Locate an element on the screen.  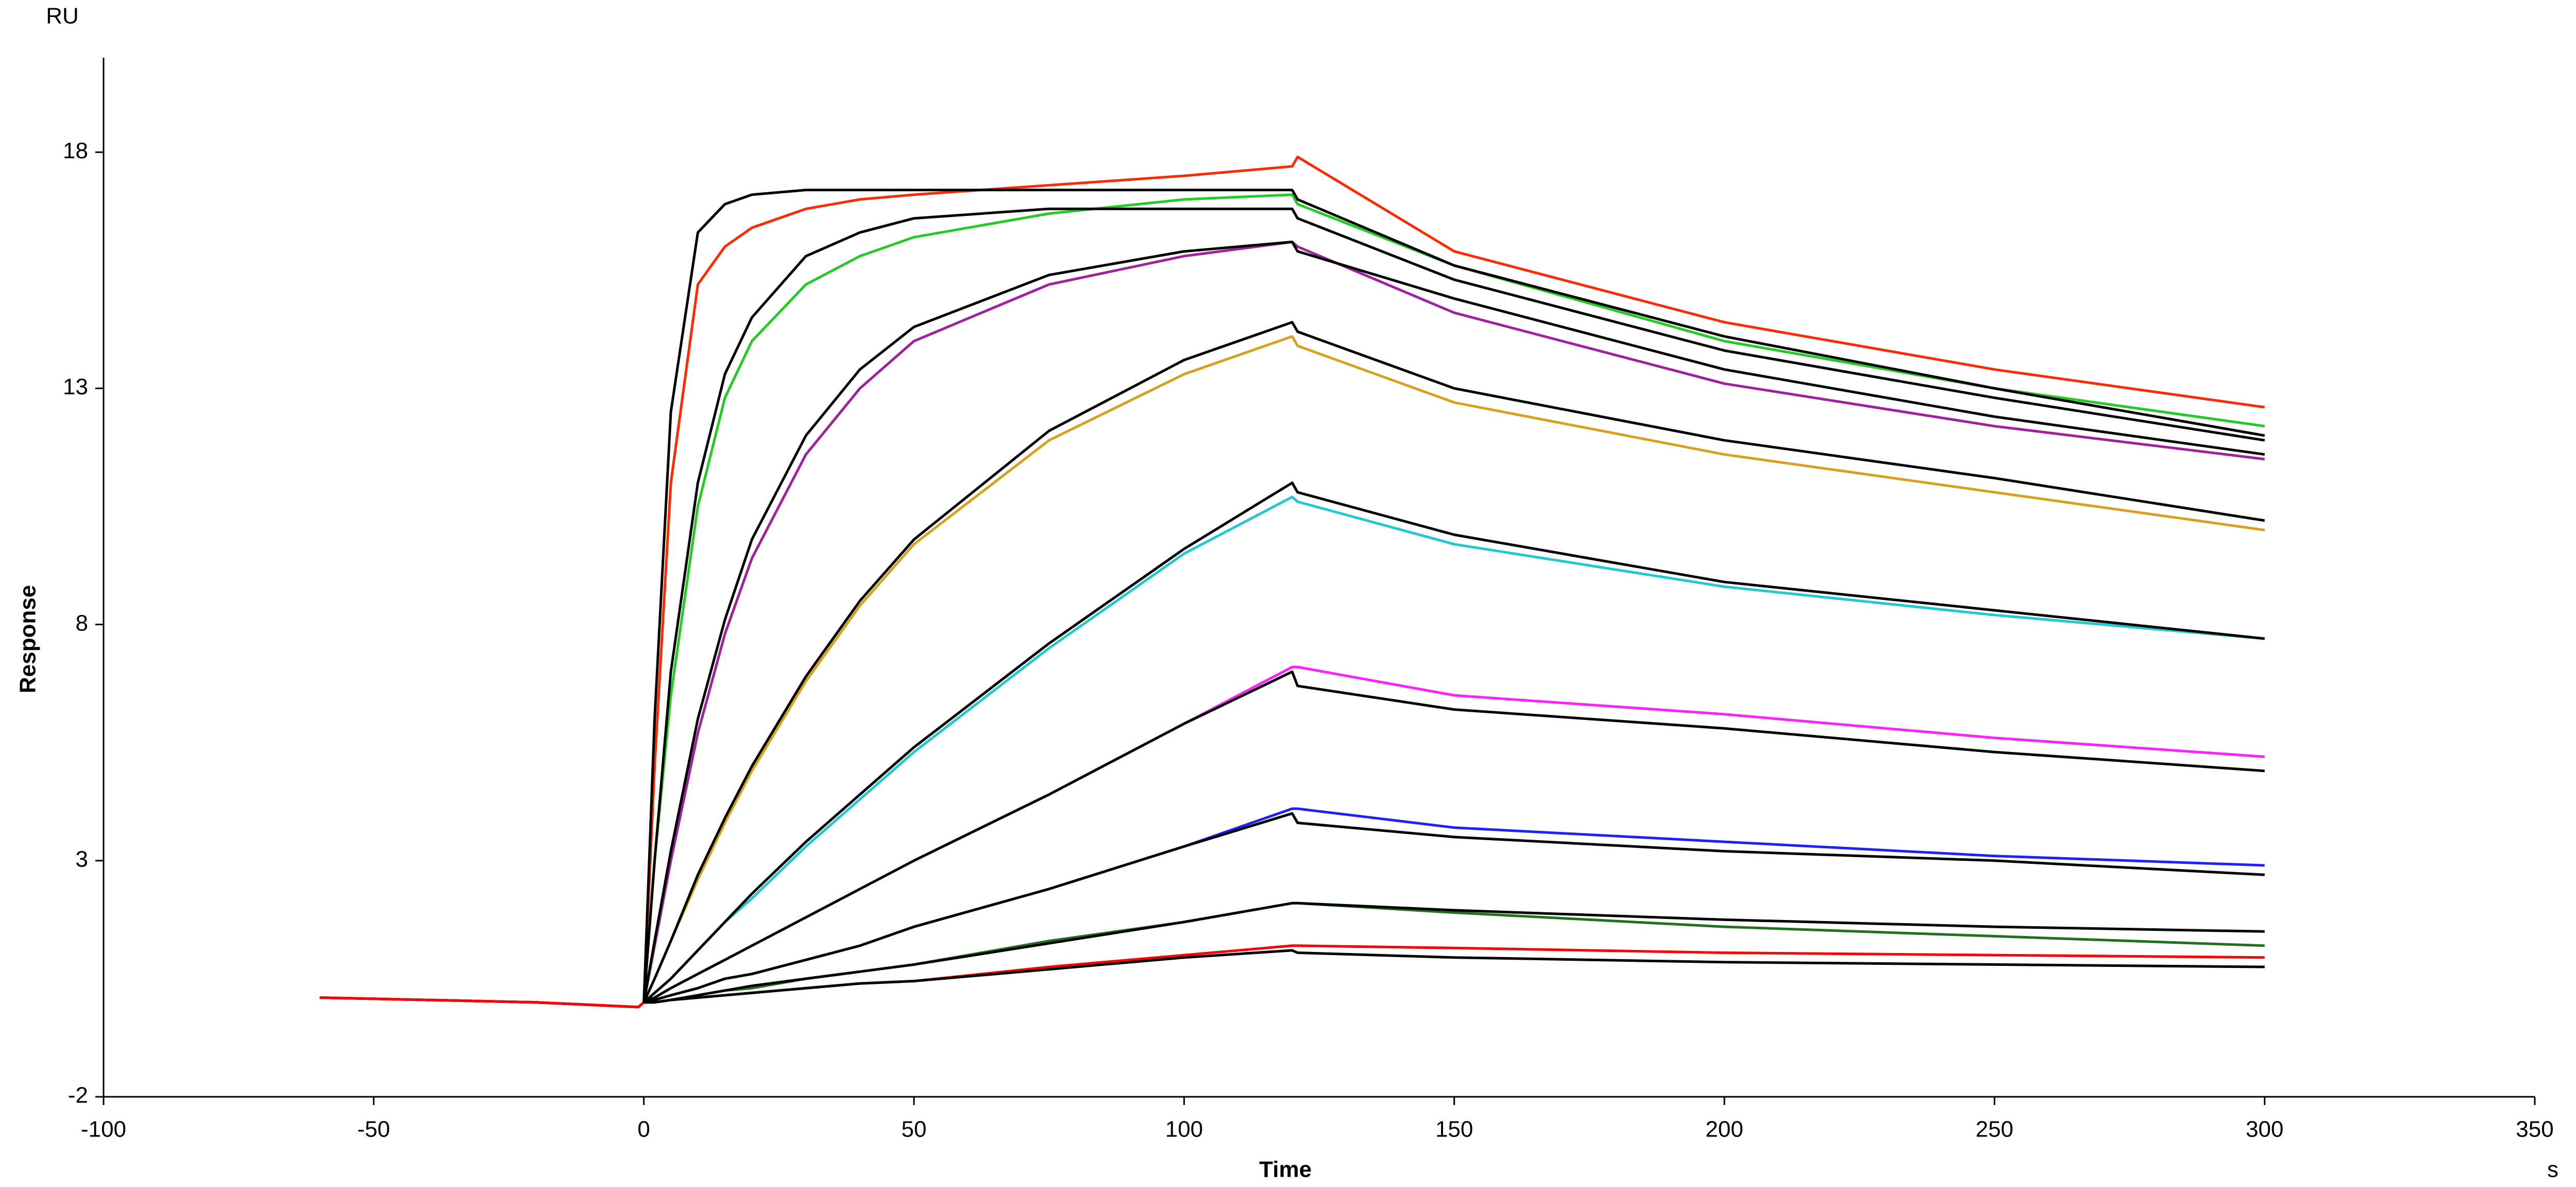
x-tick-label: 350 is located at coordinates (2534, 1129).